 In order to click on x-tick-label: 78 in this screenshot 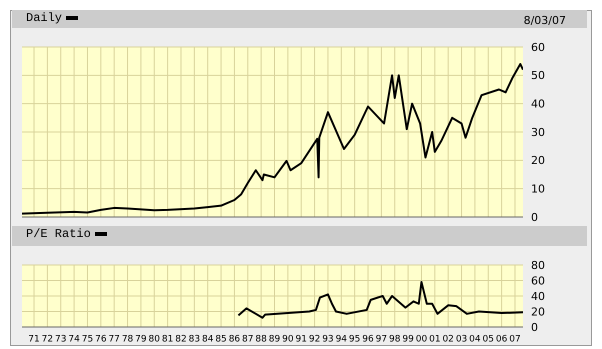, I will do `click(128, 339)`.